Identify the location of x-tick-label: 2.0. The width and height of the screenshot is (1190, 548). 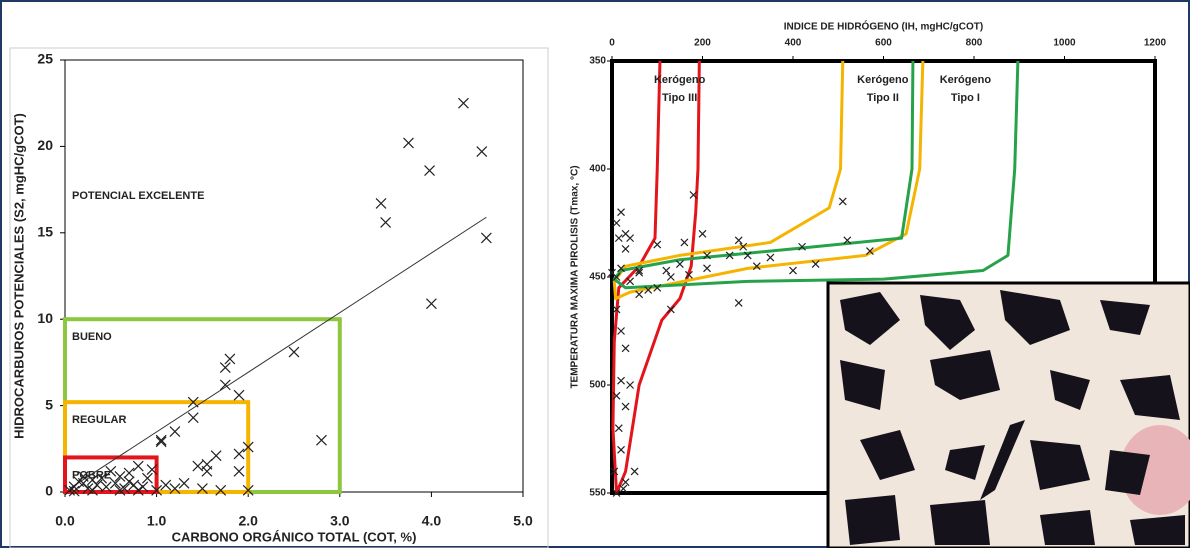
(248, 521).